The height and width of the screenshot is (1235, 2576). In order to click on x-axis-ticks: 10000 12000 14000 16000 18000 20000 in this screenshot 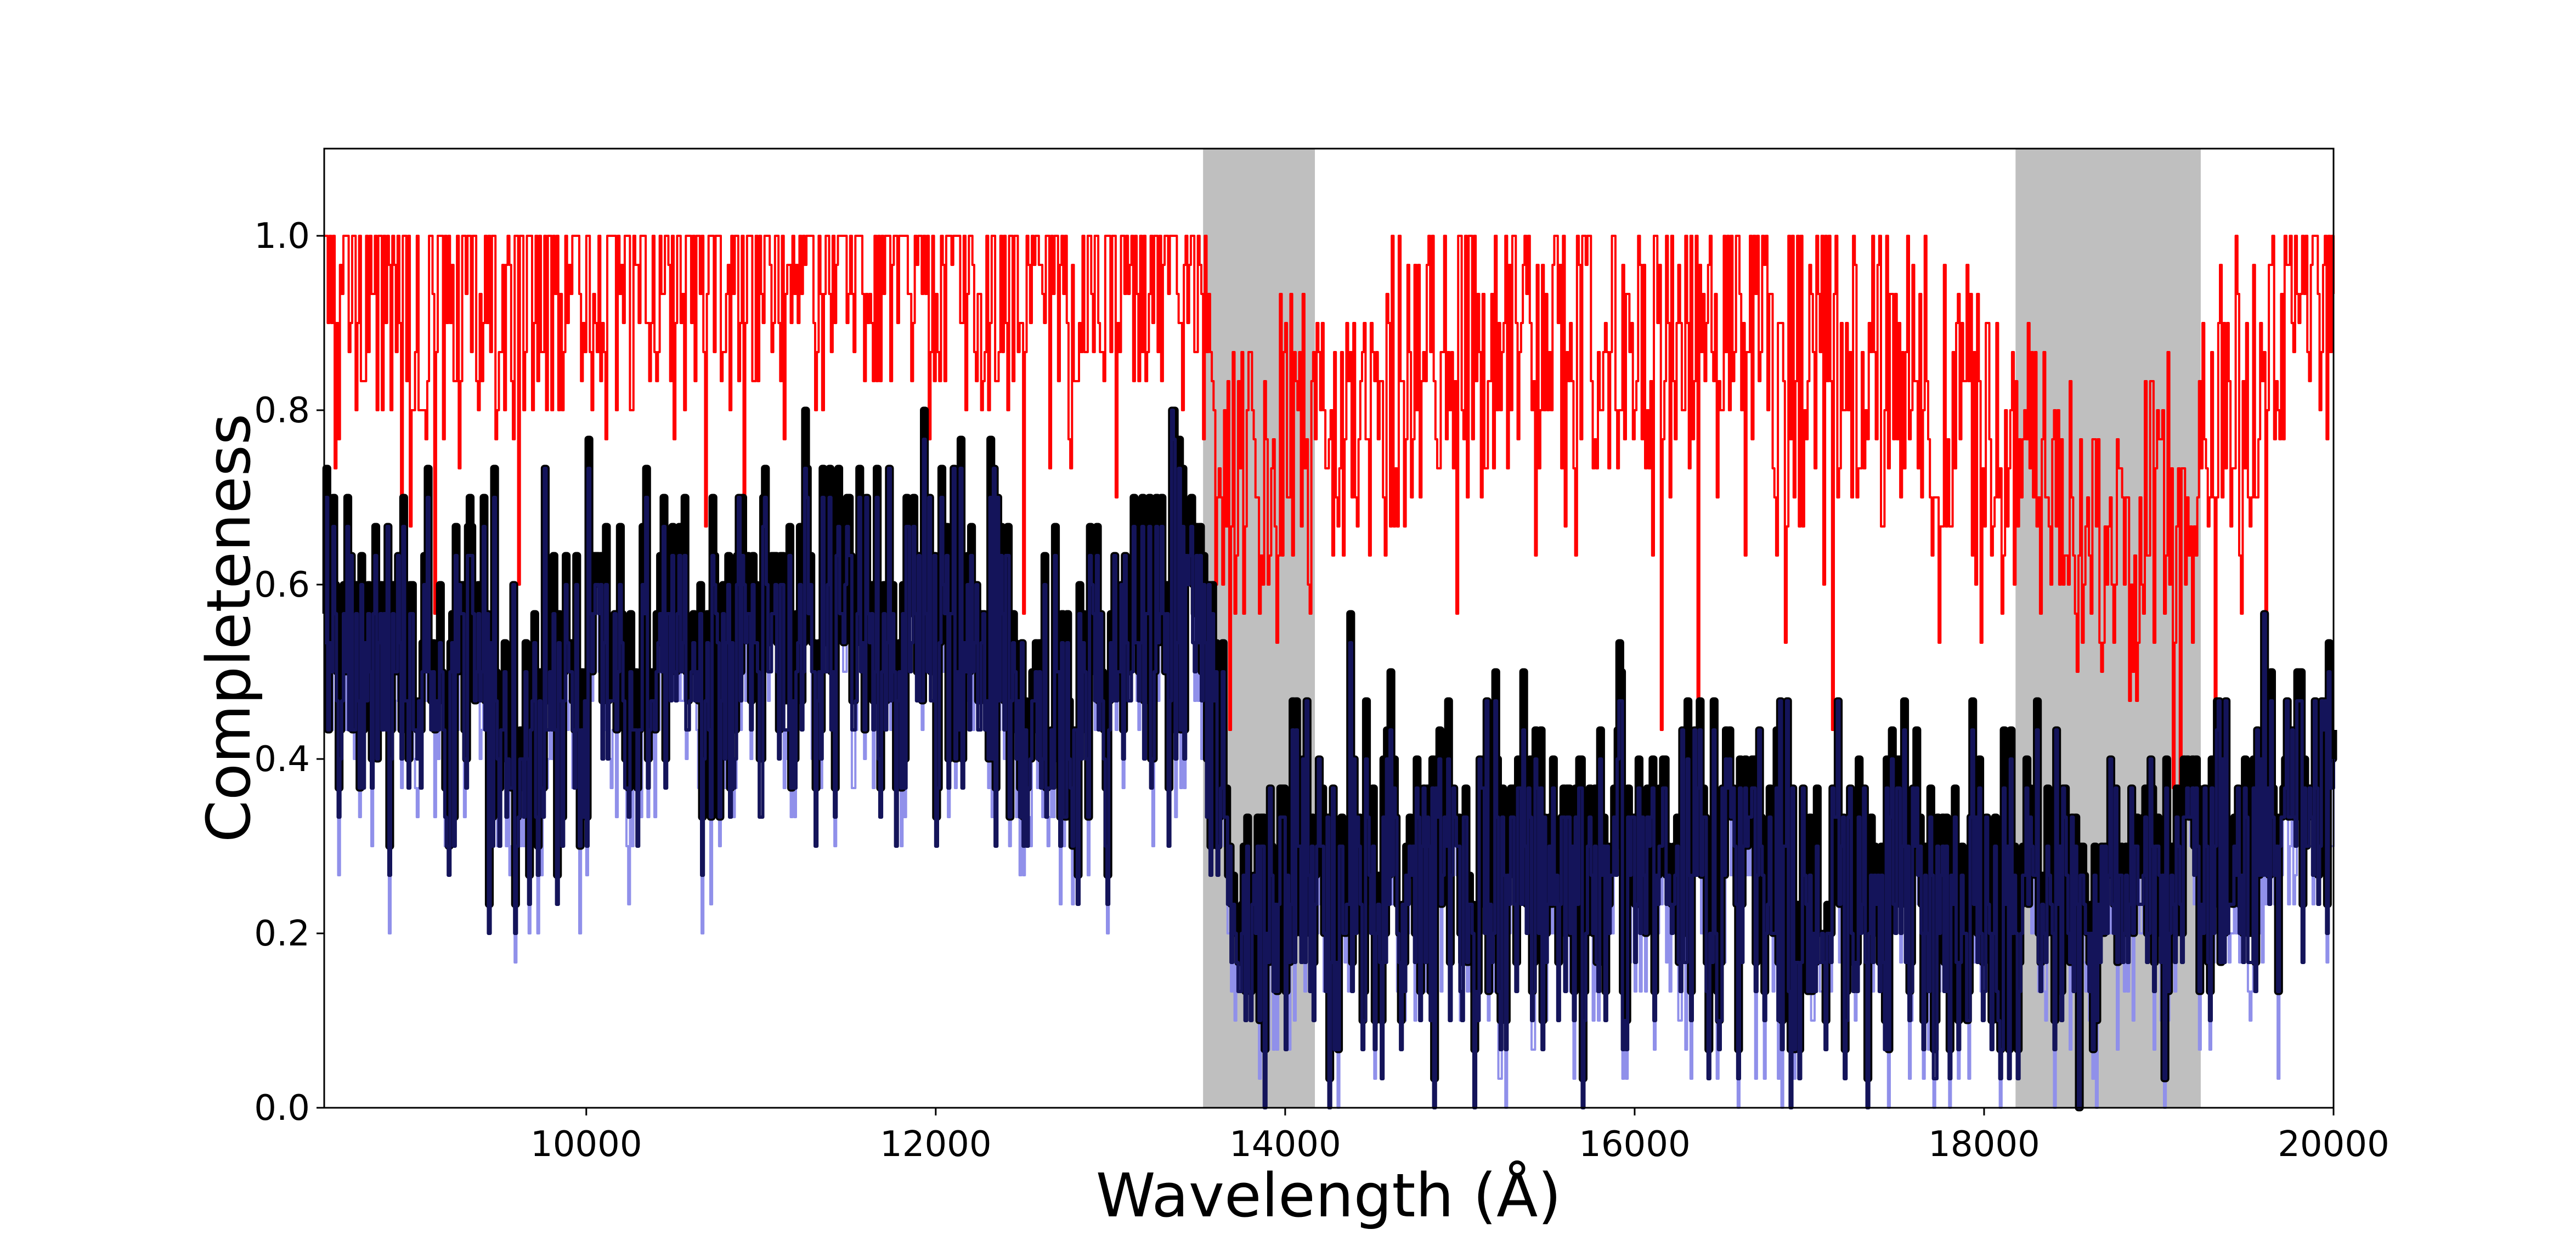, I will do `click(1459, 1137)`.